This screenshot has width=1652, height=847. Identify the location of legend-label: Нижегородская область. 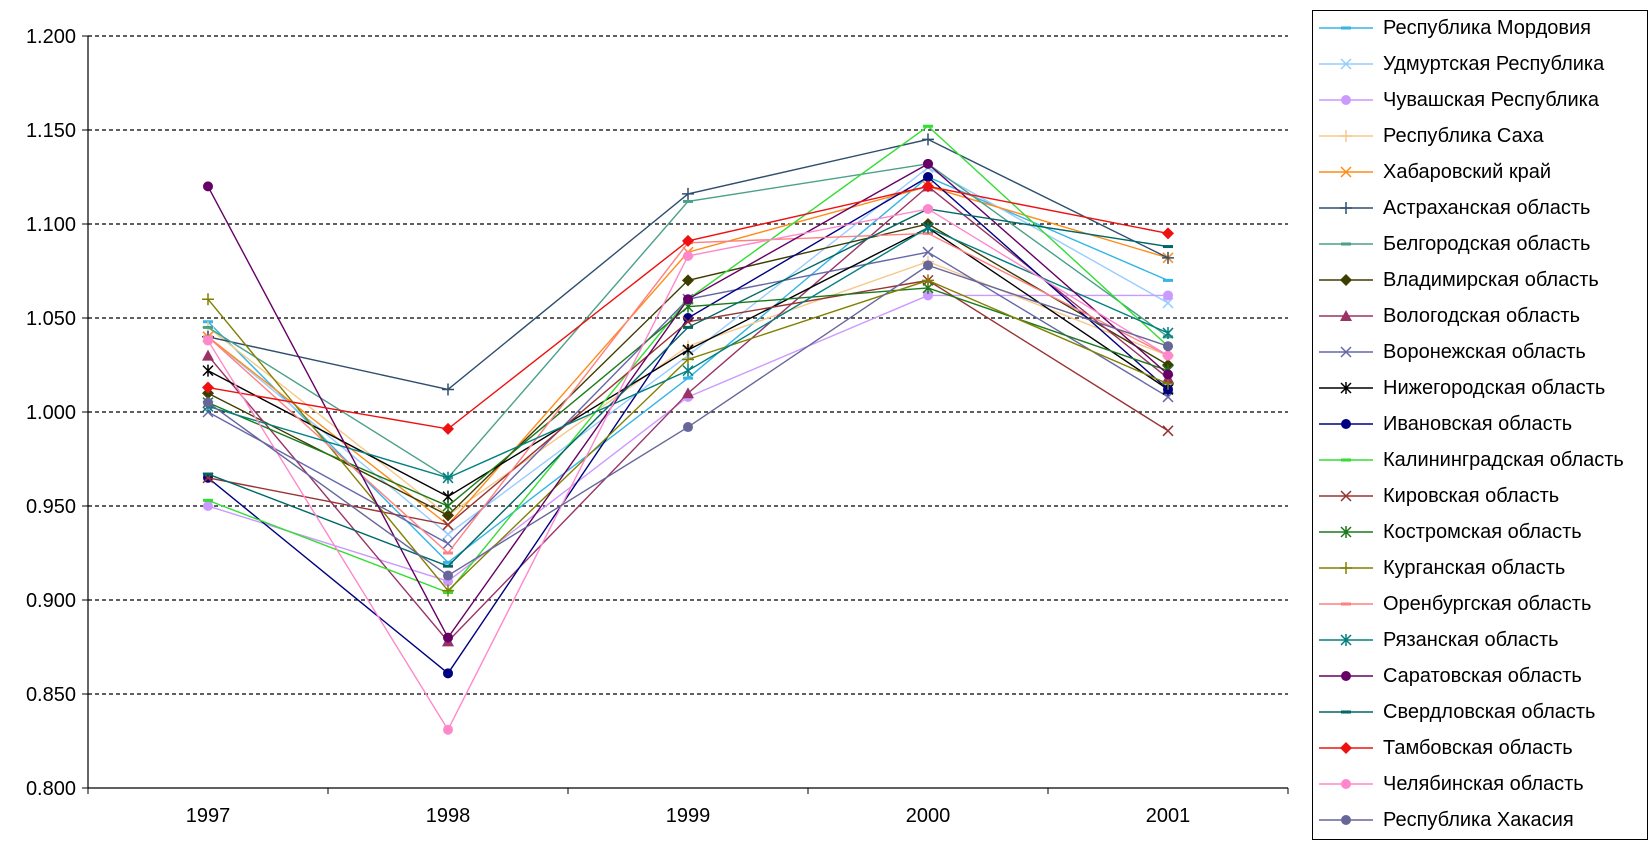
(1494, 388).